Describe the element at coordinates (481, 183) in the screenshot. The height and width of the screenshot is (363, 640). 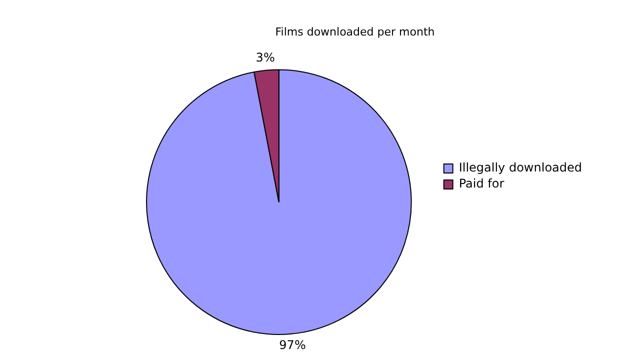
I see `legend-label: Paid for` at that location.